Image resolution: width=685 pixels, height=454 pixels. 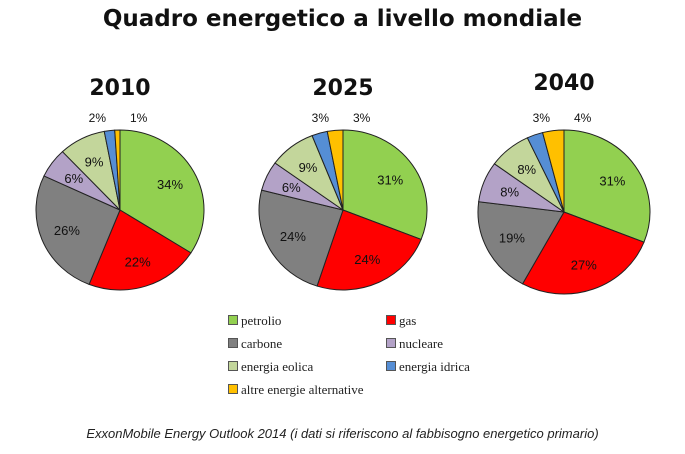 I want to click on legend-label: altre energie alternative, so click(x=302, y=389).